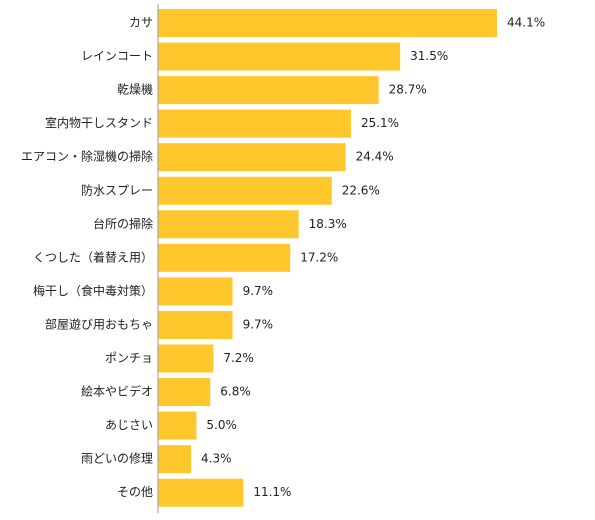 The width and height of the screenshot is (595, 520). I want to click on category-label: カサ, so click(141, 23).